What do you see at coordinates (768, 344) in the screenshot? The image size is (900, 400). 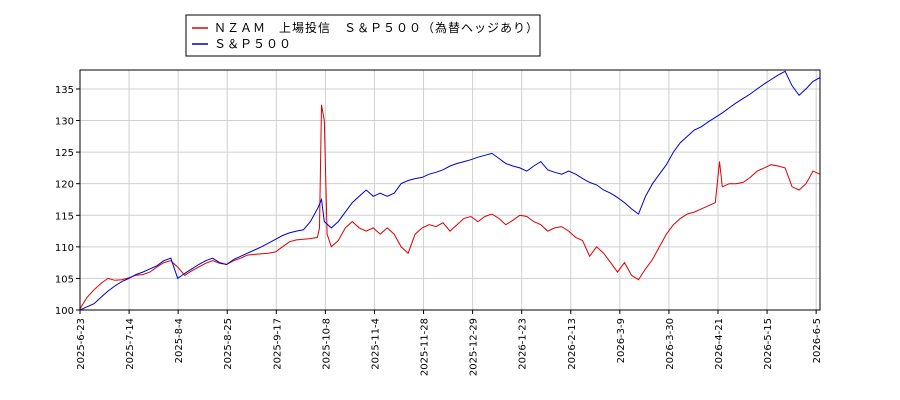 I see `x-tick-label: 2026-5-15` at bounding box center [768, 344].